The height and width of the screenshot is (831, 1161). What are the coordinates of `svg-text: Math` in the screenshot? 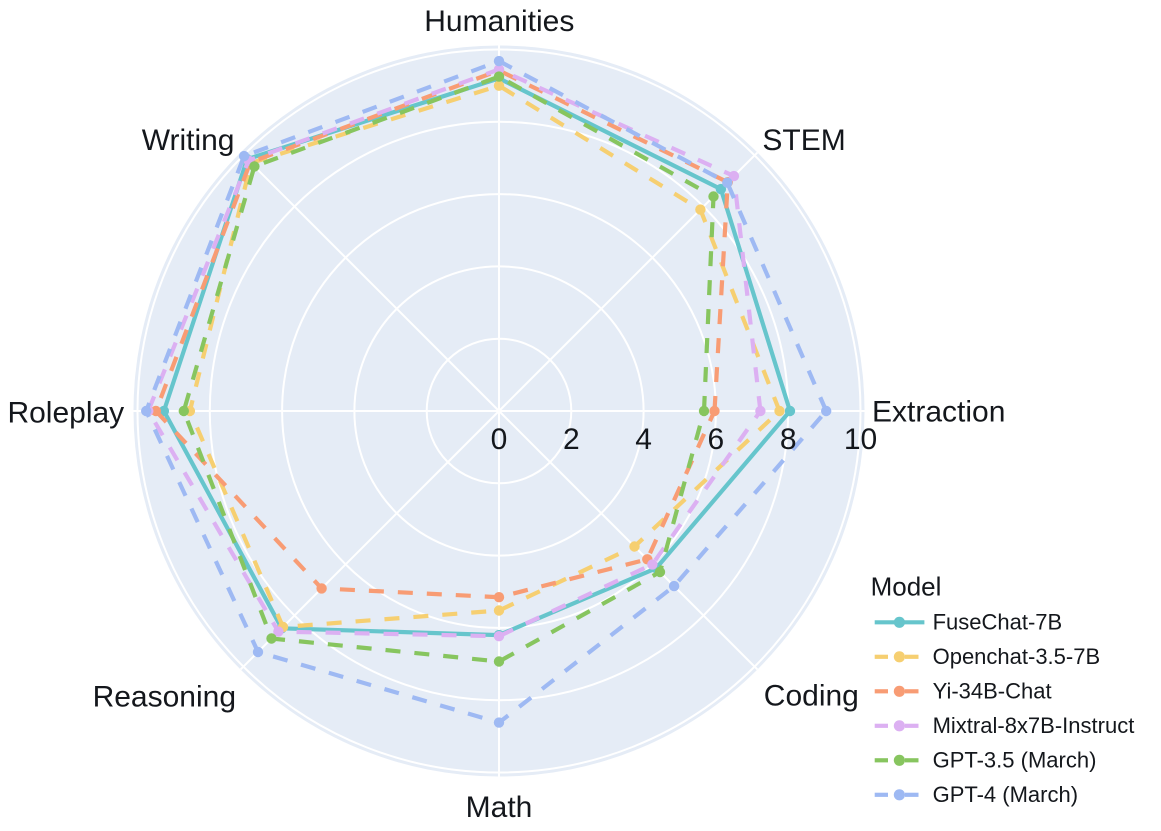 It's located at (499, 807).